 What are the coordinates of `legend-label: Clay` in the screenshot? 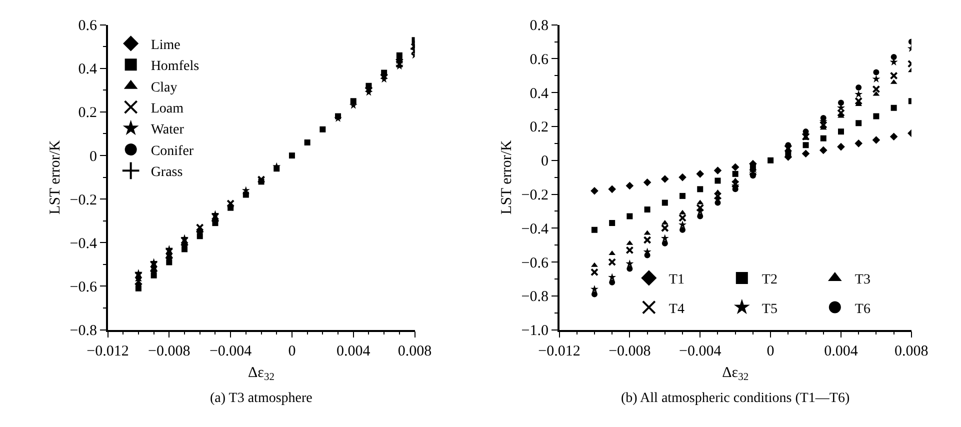 It's located at (164, 88).